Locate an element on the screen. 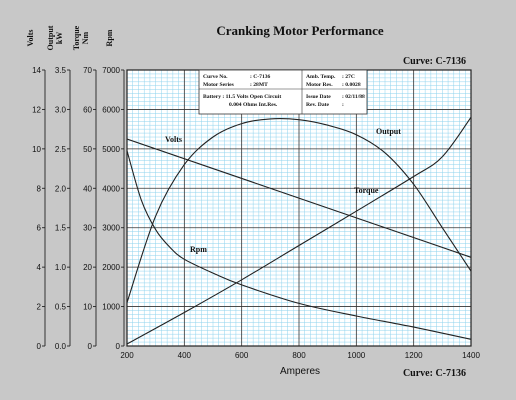 This screenshot has width=516, height=400. y-axis: 0 1000 2000 3000 4000 5000 6000 7000 Rpm is located at coordinates (113, 190).